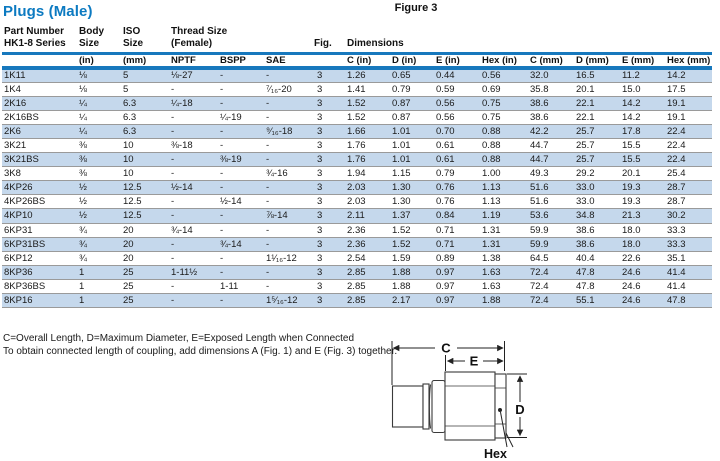 The height and width of the screenshot is (461, 720). I want to click on col-header-thread-size: Thread Size (Female), so click(241, 40).